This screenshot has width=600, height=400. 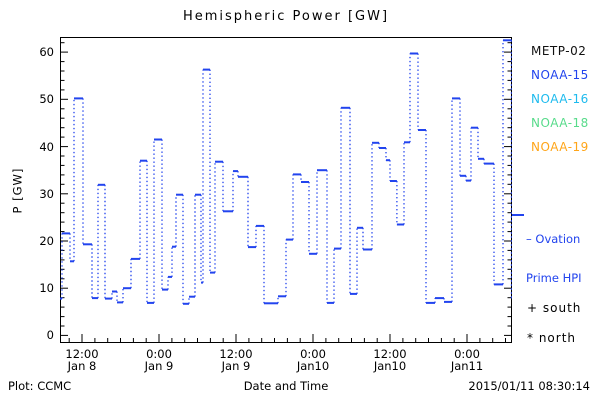 What do you see at coordinates (560, 75) in the screenshot?
I see `legend-item-noaa-15: NOAA-15` at bounding box center [560, 75].